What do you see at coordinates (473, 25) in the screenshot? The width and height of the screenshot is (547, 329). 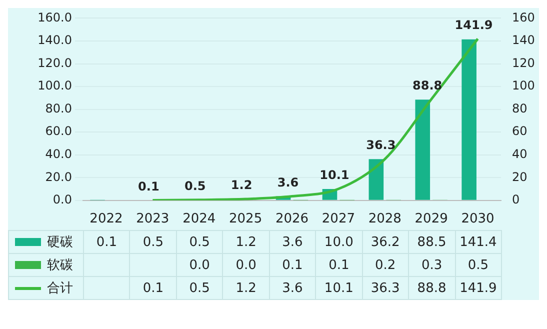 I see `text: 141.9` at bounding box center [473, 25].